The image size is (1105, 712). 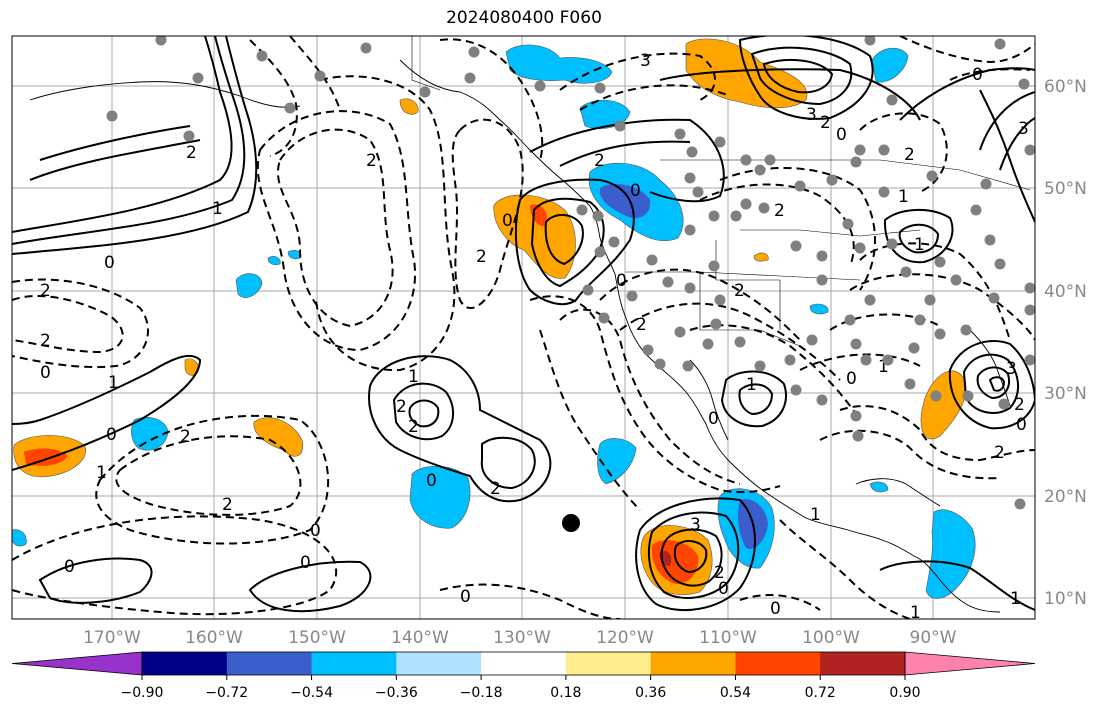 I want to click on colorbar, so click(x=523, y=663).